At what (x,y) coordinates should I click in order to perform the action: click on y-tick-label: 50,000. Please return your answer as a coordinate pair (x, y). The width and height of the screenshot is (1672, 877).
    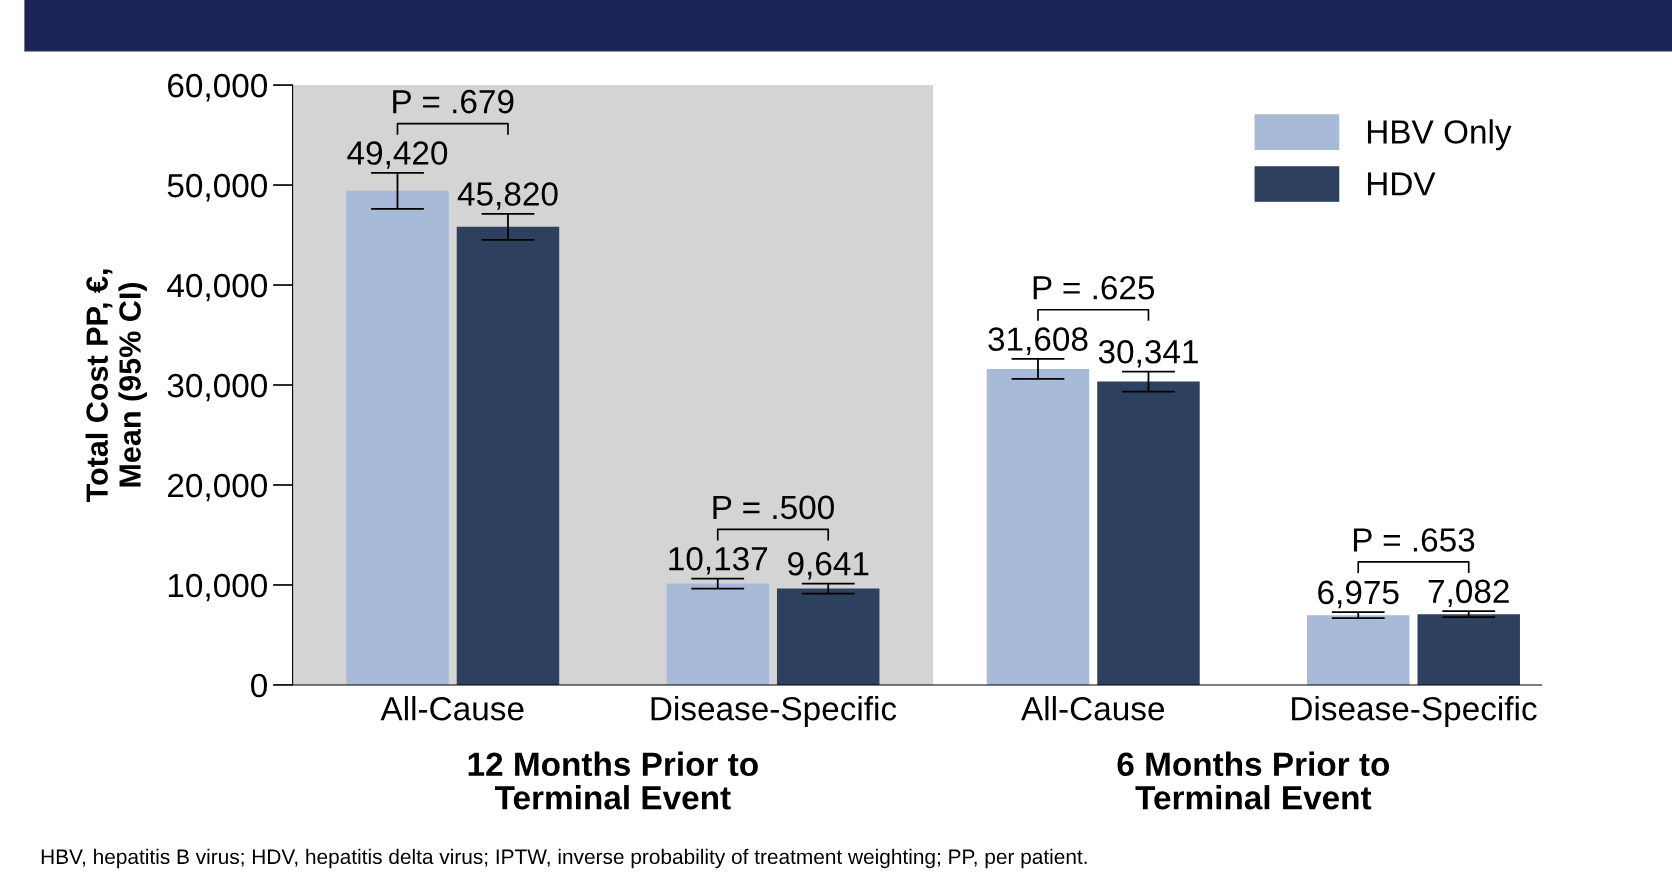
    Looking at the image, I should click on (217, 187).